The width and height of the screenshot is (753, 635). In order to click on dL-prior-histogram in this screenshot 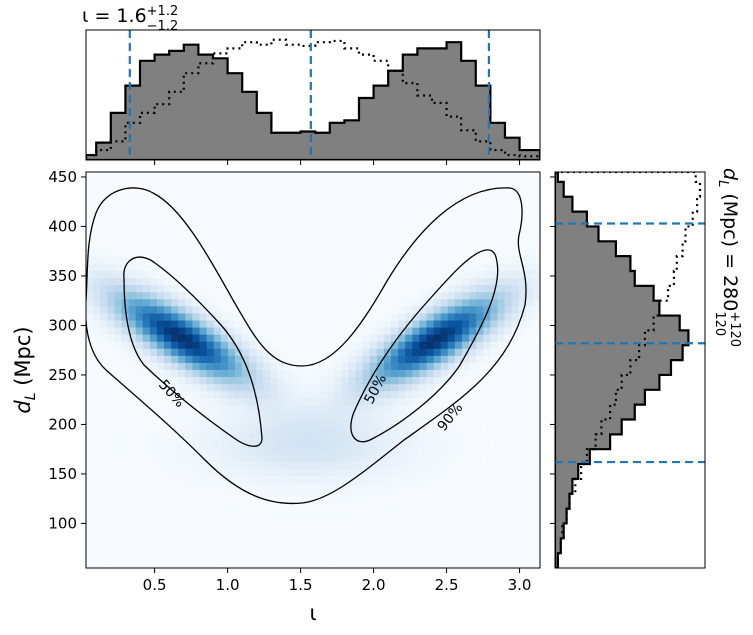, I will do `click(628, 370)`.